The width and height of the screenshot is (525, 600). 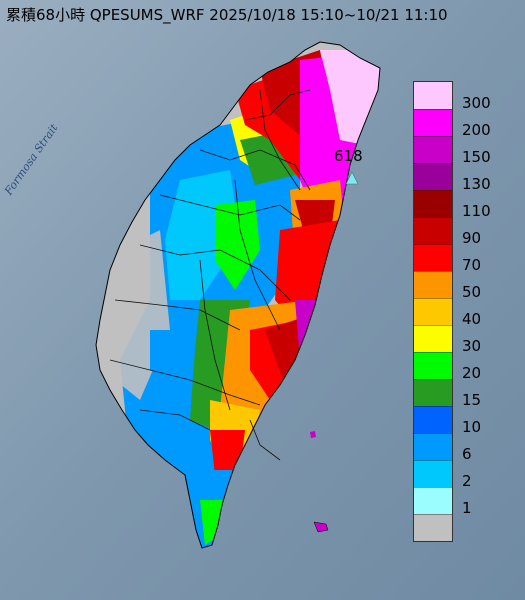 I want to click on legend-label: 150, so click(x=476, y=157).